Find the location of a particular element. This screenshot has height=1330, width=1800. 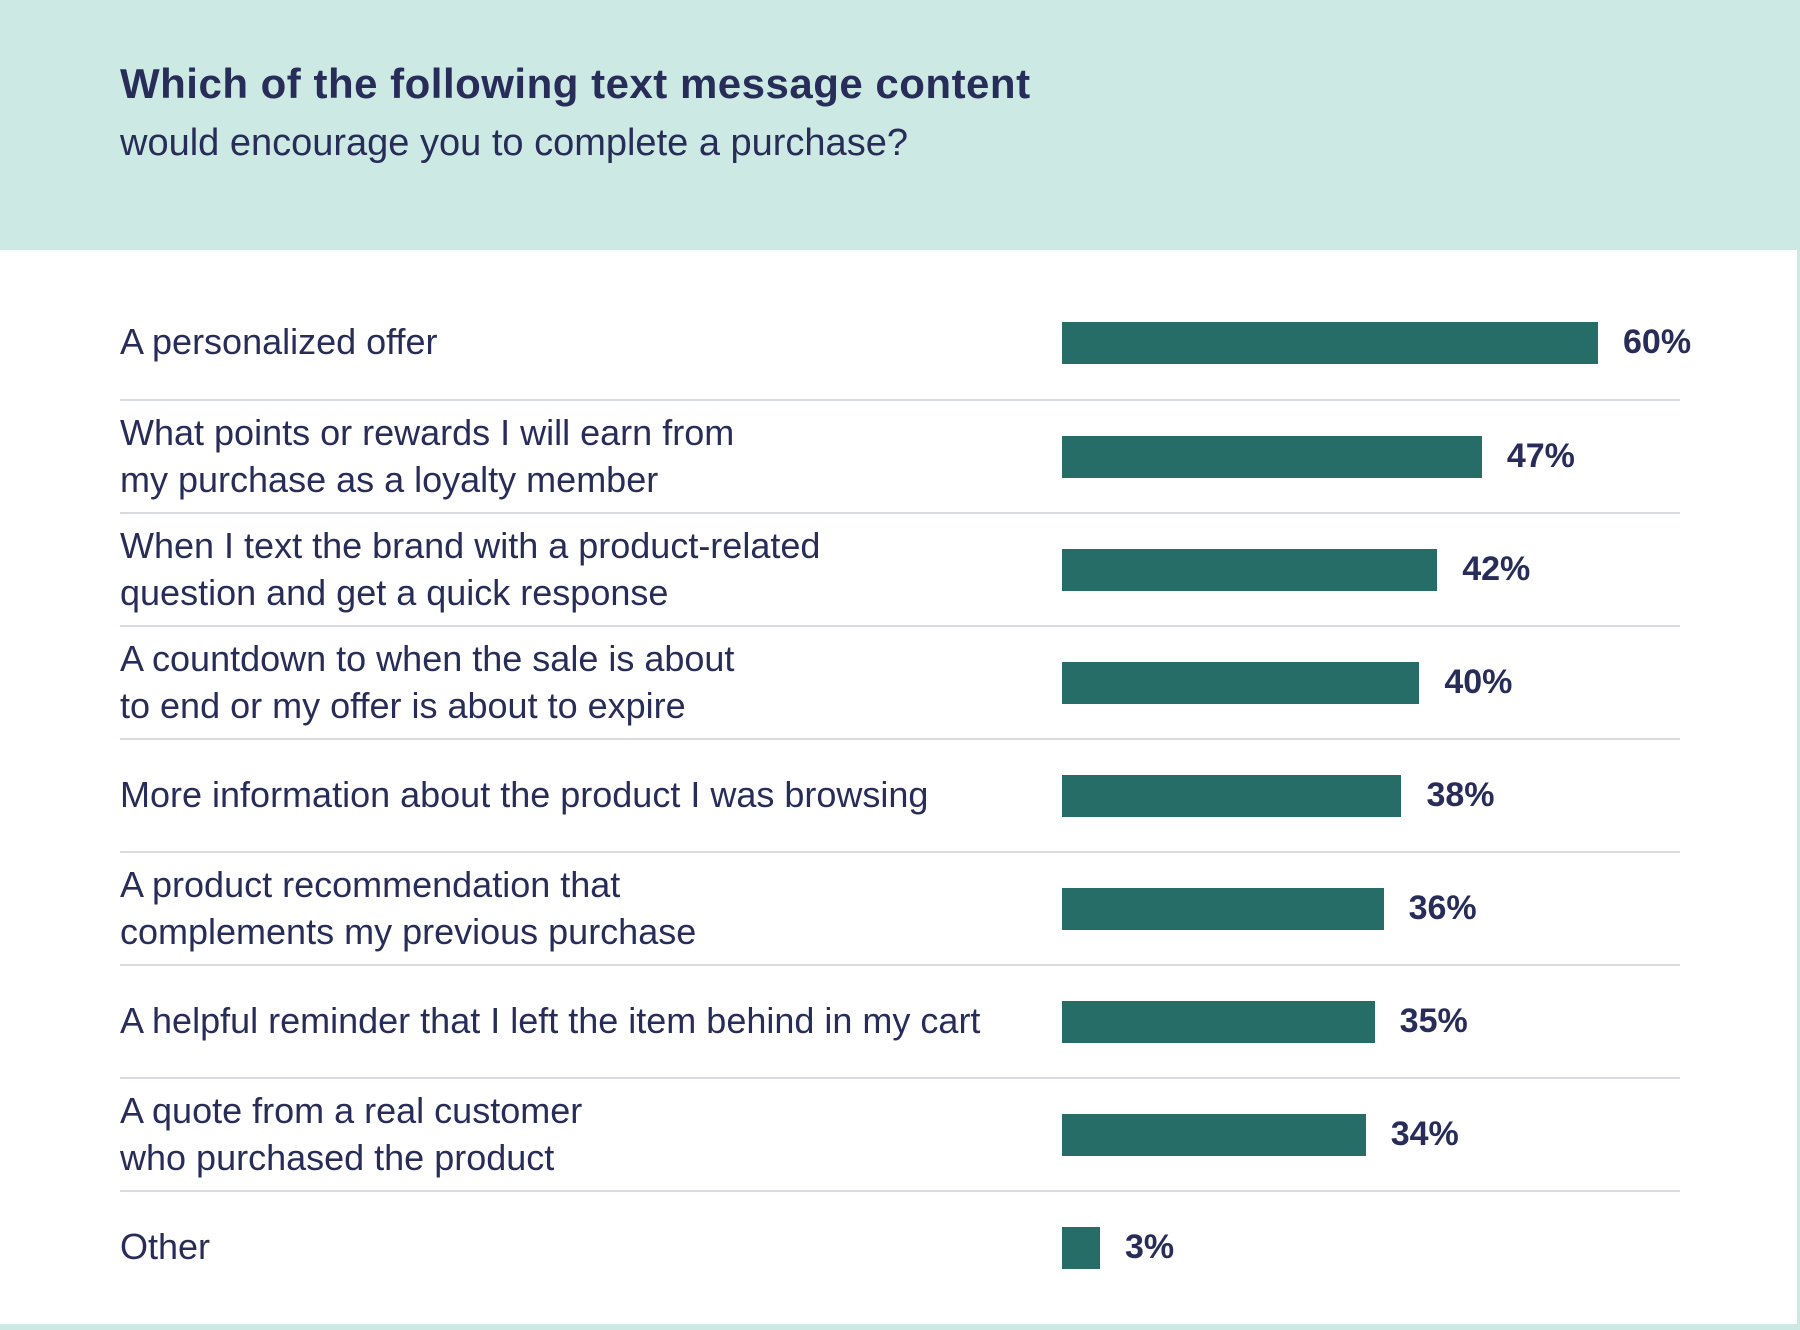

value-label: 38% is located at coordinates (1460, 795).